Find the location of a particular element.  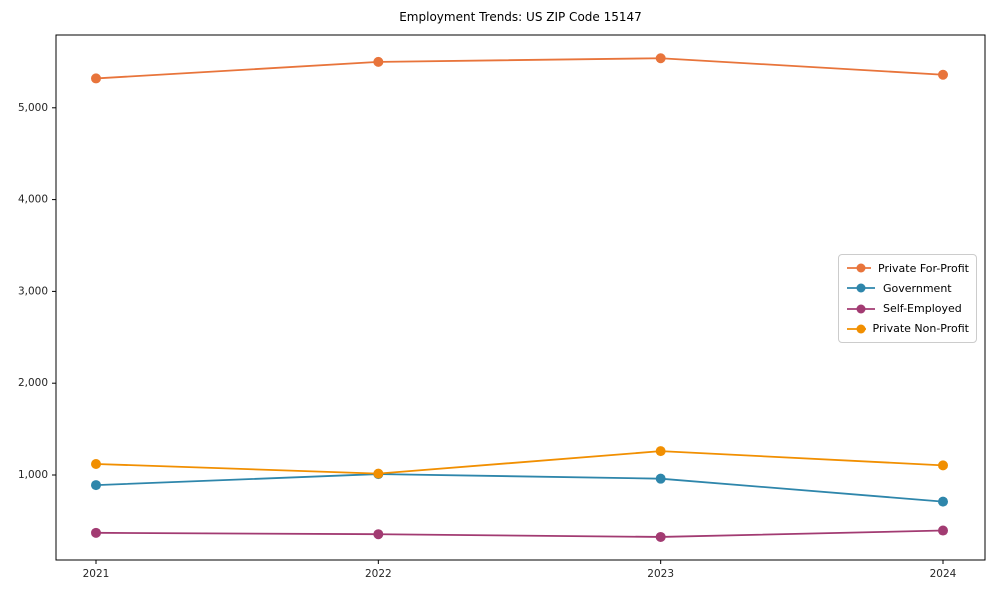

data-point-private-non-profit-2022 is located at coordinates (378, 473).